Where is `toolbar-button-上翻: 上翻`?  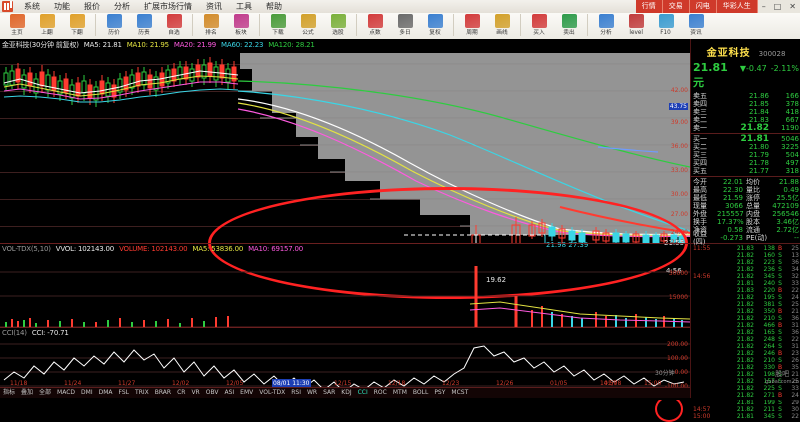
toolbar-button-上翻: 上翻 is located at coordinates (47, 25).